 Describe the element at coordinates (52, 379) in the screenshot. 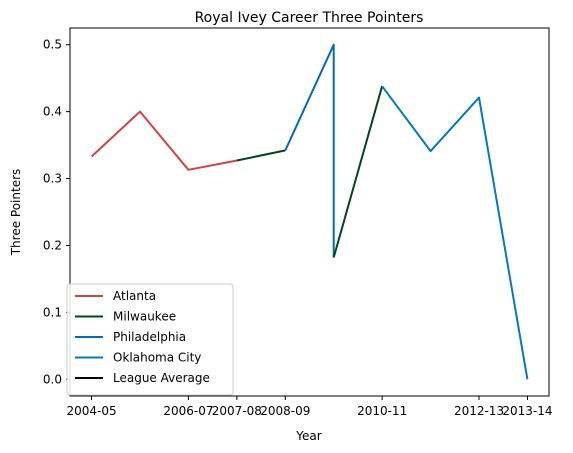

I see `y-tick-label: 0.0` at that location.